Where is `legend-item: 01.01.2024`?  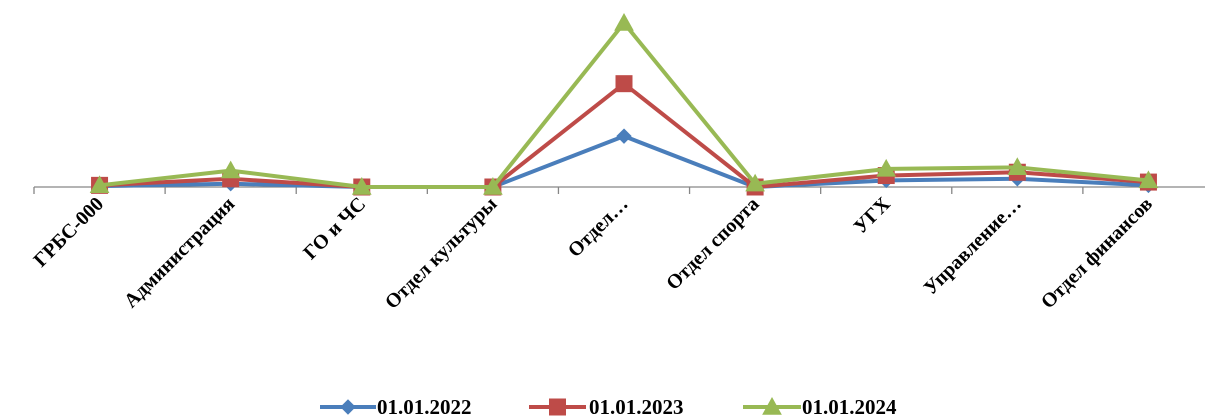
legend-item: 01.01.2024 is located at coordinates (820, 405).